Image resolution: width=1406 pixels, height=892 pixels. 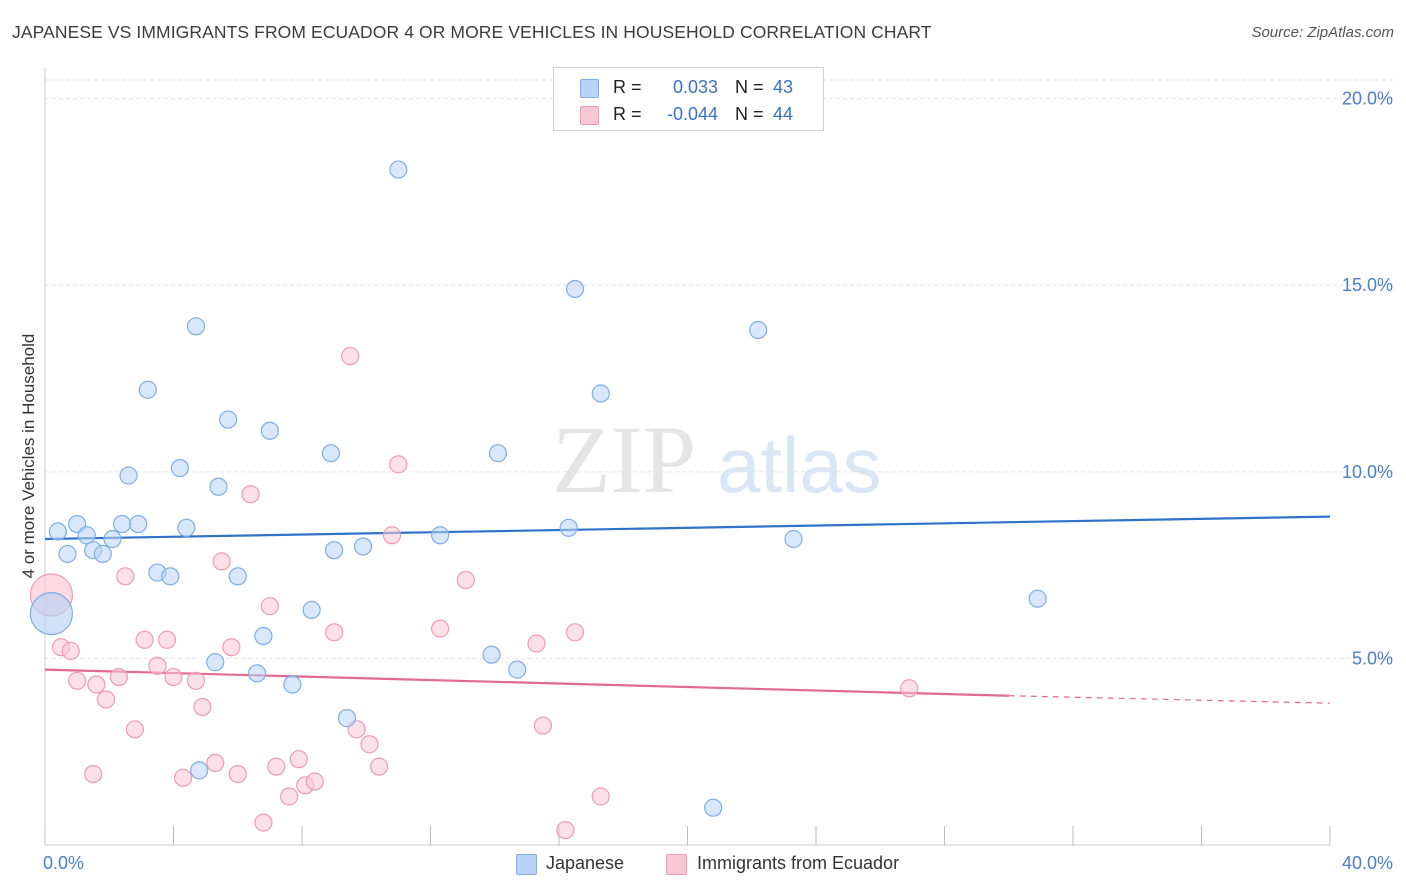 I want to click on source-label: Source: ZipAtlas.com, so click(x=1322, y=32).